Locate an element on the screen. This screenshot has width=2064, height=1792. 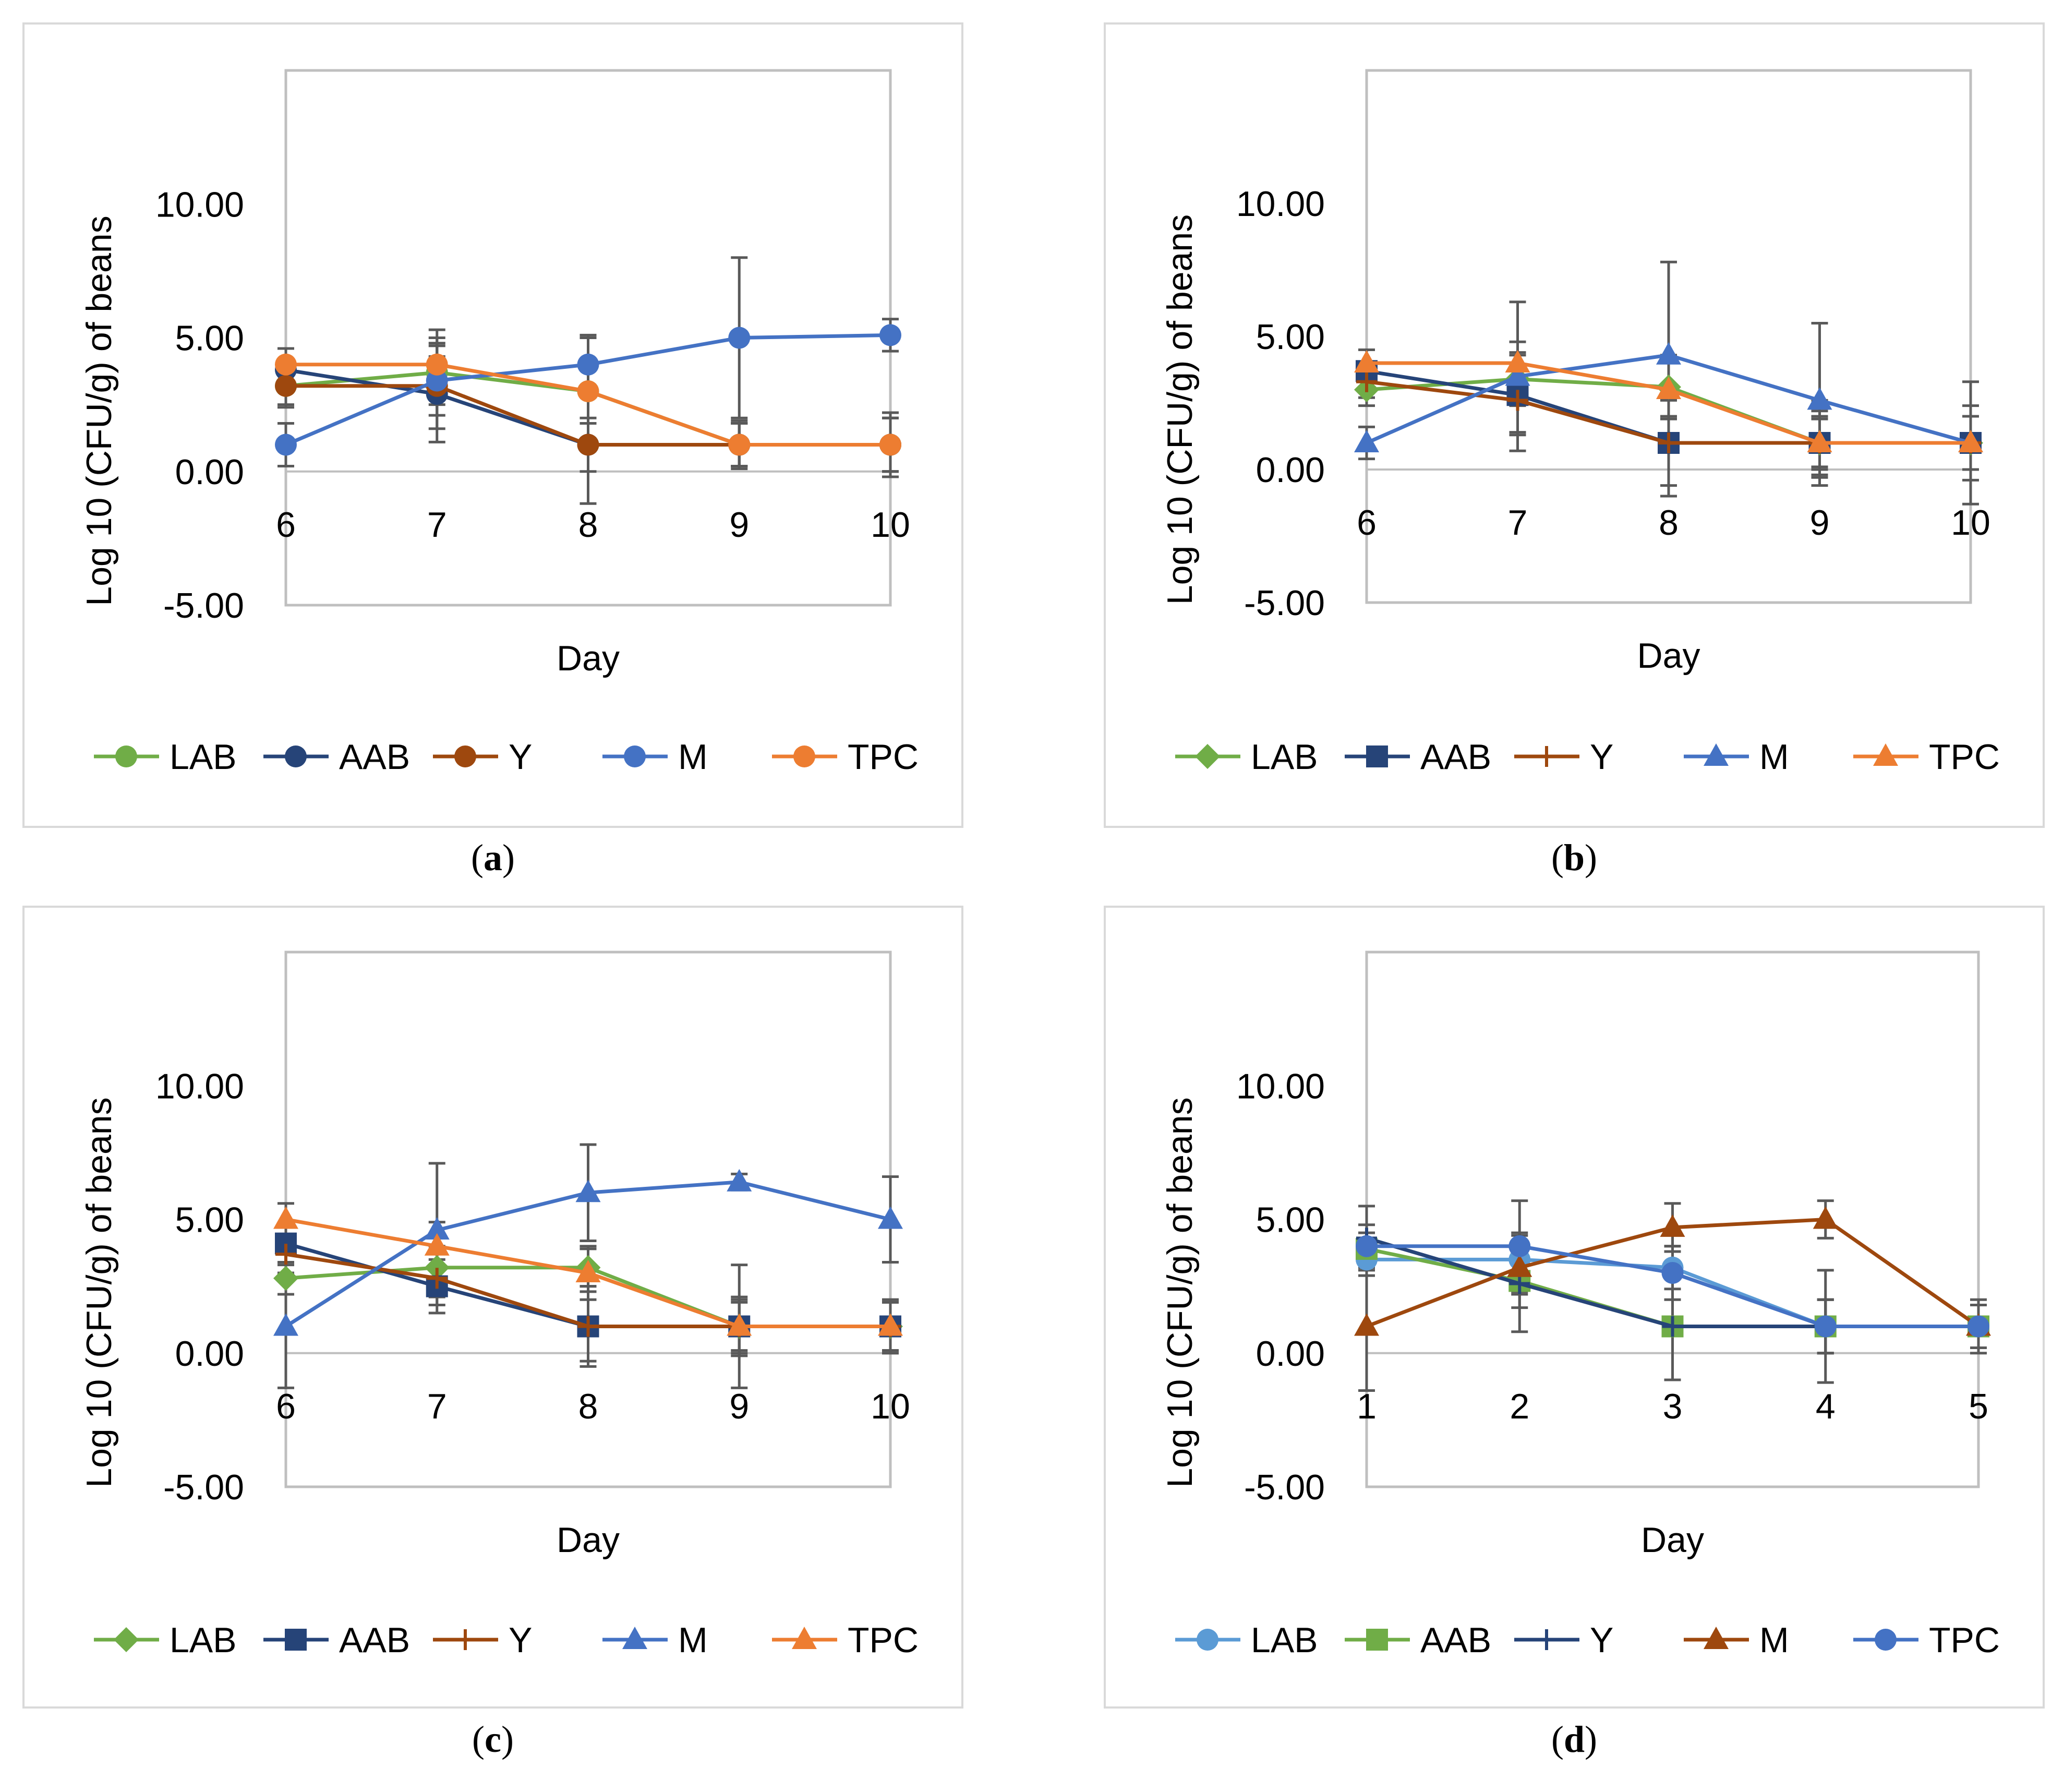
y-tick-label-b: -5.00 is located at coordinates (1284, 603).